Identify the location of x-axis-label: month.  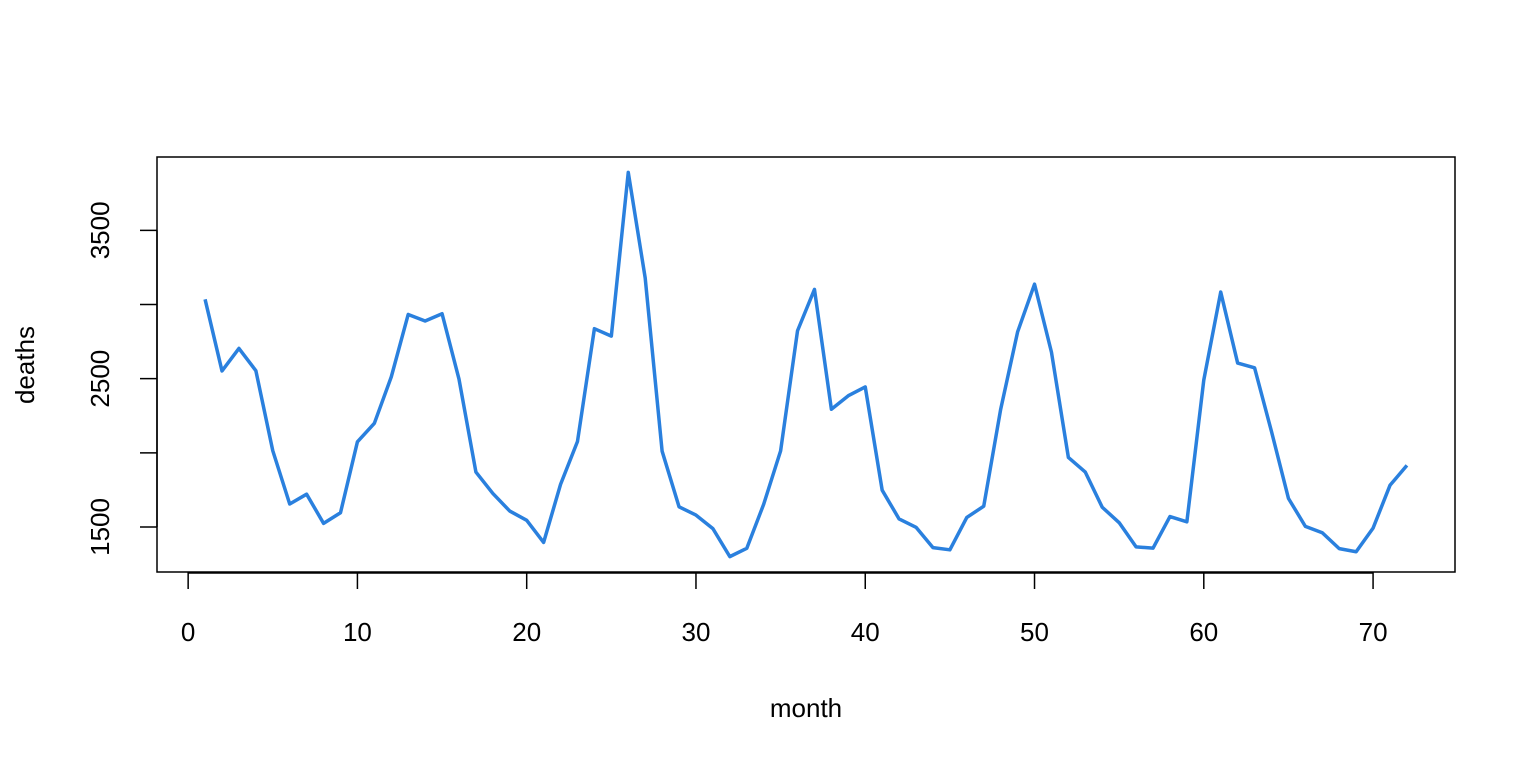
(806, 708).